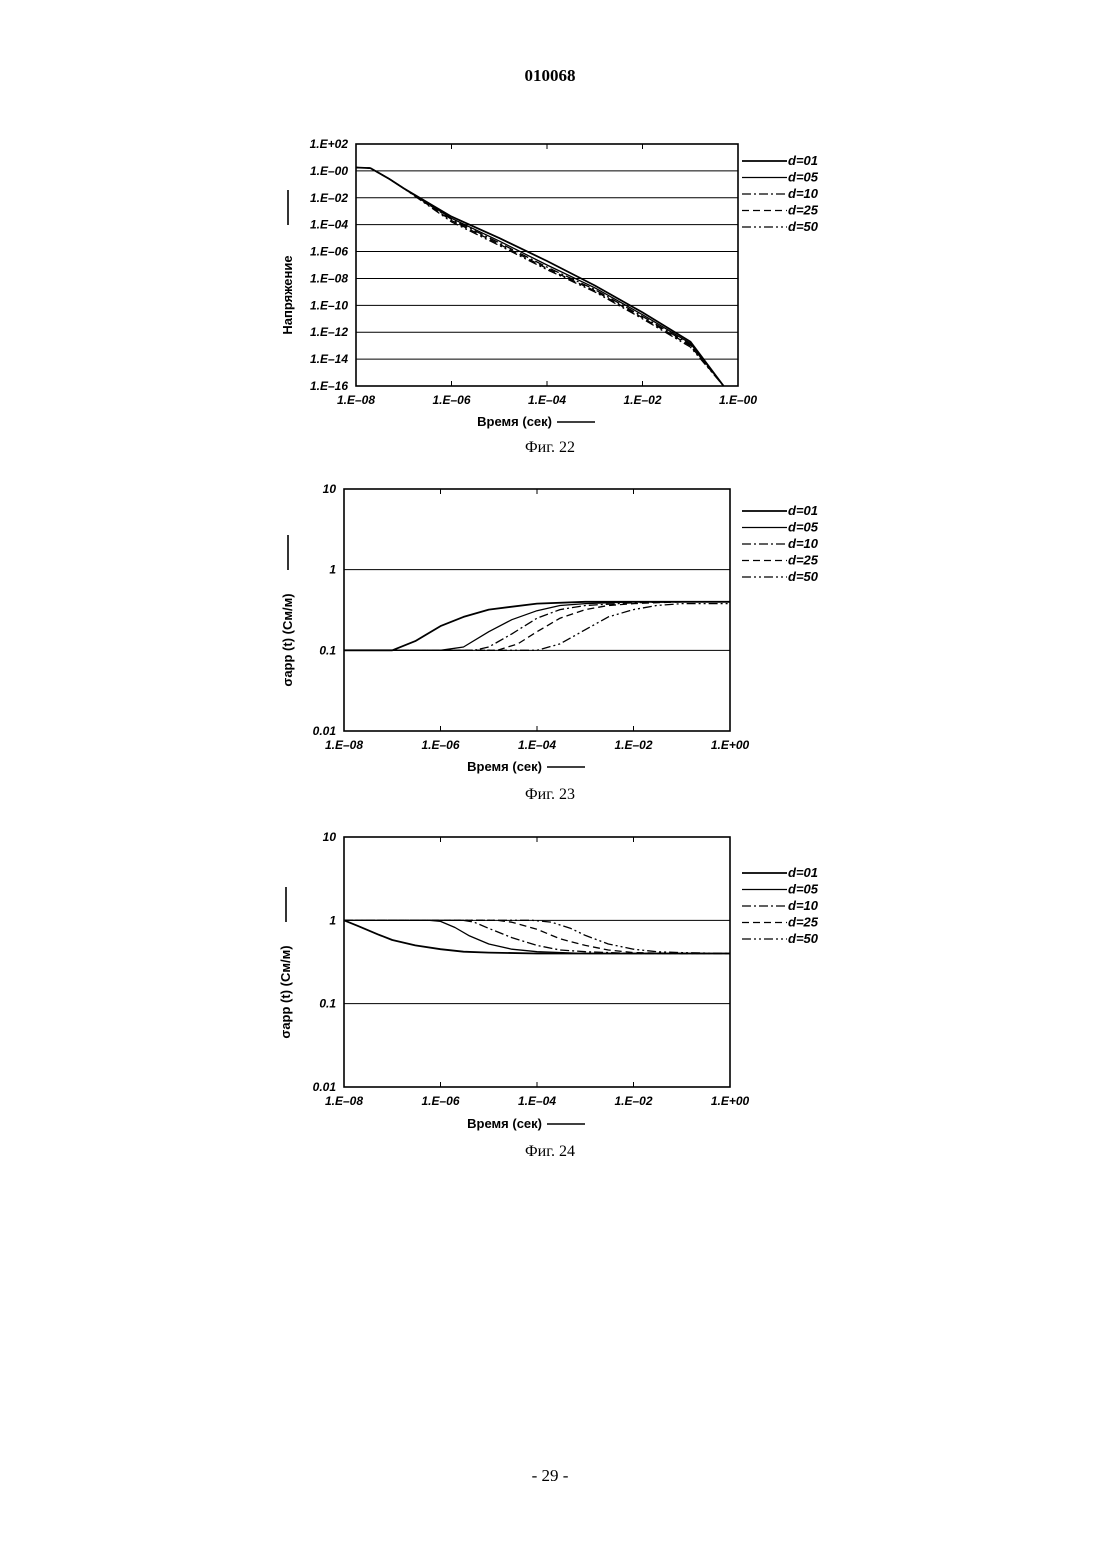  I want to click on y-tick-label: 1.E–08, so click(329, 278).